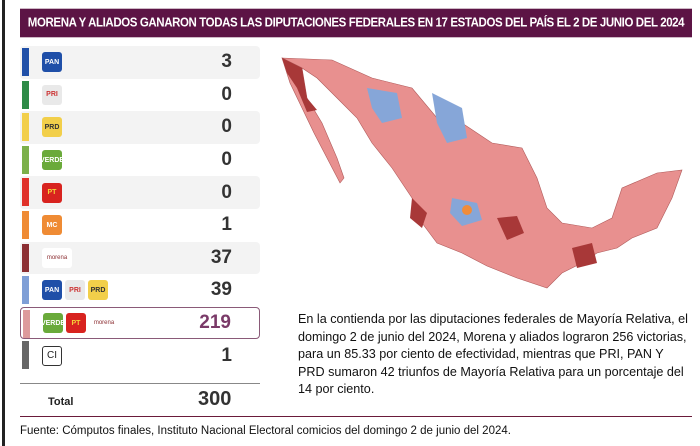  I want to click on mc-logo-icon: MC, so click(52, 225).